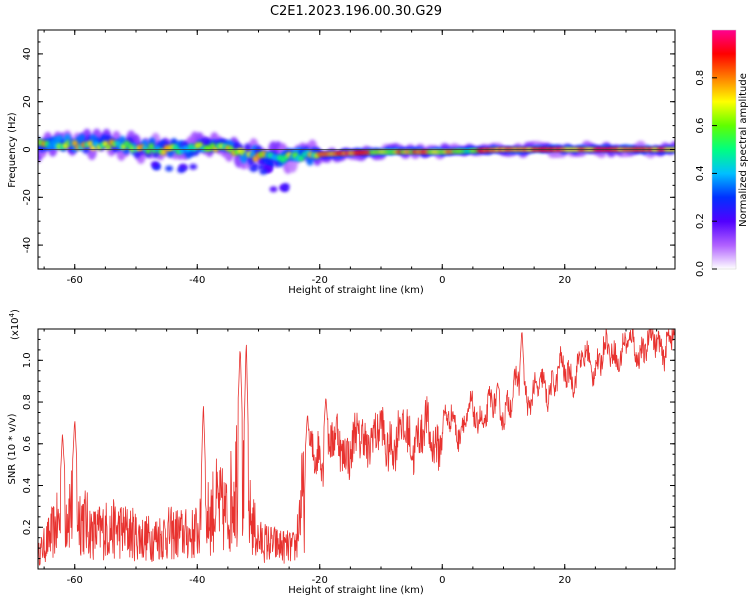 The image size is (750, 600). Describe the element at coordinates (12, 448) in the screenshot. I see `snr-y-label: SNR (10 * v/v)` at that location.